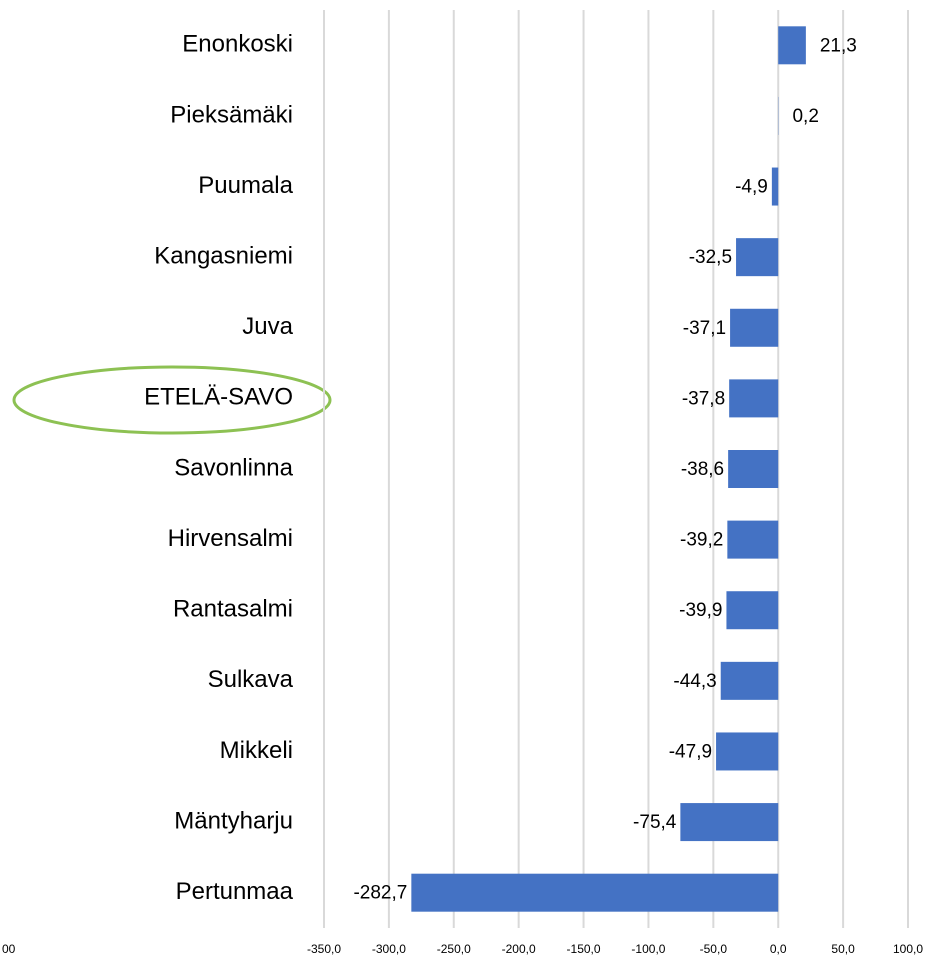 The height and width of the screenshot is (964, 935). I want to click on data-label: -282,7, so click(380, 893).